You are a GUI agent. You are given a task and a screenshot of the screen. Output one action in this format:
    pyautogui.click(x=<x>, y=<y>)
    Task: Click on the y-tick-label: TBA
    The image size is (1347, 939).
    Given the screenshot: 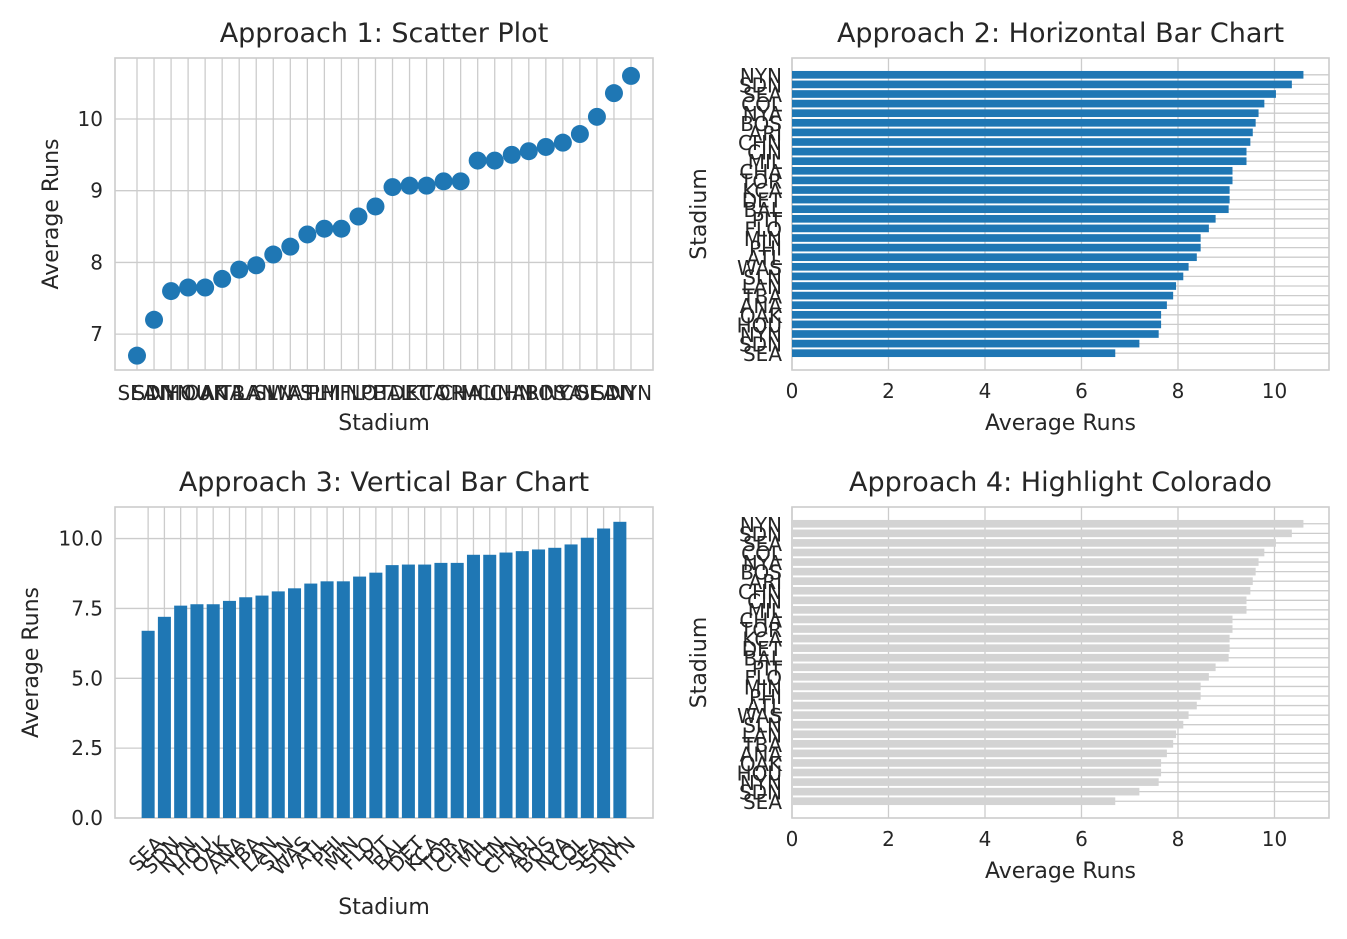 What is the action you would take?
    pyautogui.click(x=761, y=745)
    